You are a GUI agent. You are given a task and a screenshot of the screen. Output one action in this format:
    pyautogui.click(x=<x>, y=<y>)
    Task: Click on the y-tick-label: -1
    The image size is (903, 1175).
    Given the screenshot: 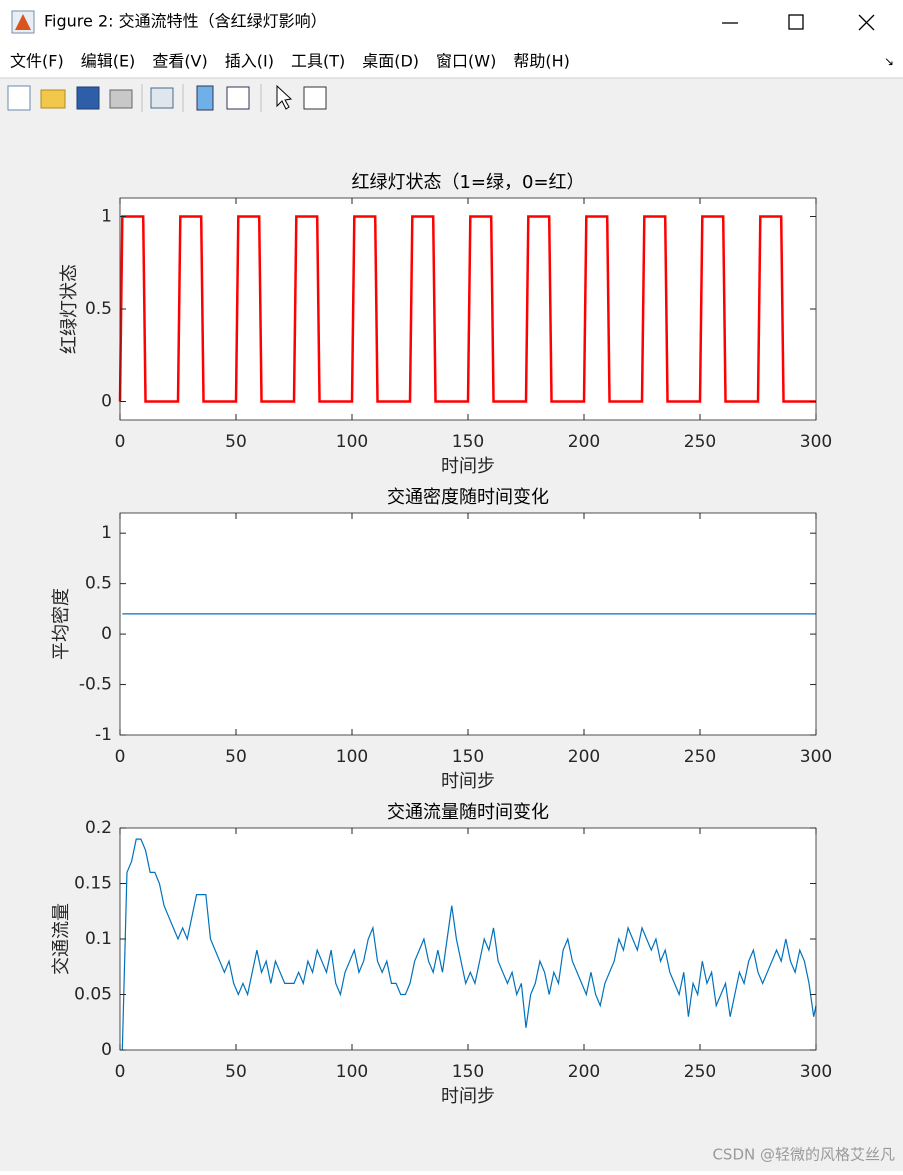 What is the action you would take?
    pyautogui.click(x=103, y=735)
    